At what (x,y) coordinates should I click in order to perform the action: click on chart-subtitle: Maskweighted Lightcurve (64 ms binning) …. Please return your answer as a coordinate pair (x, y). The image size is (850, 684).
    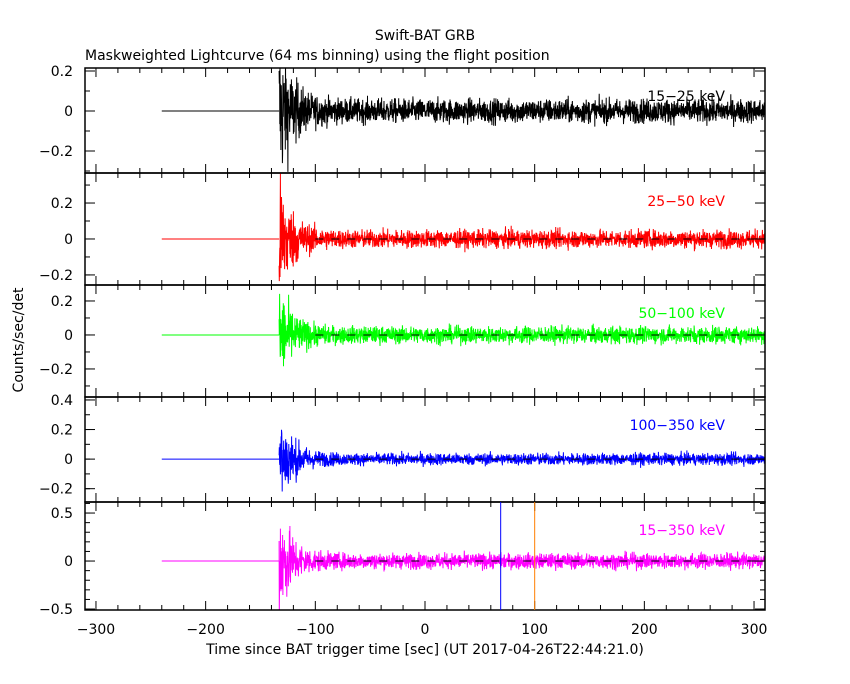
    Looking at the image, I should click on (317, 56).